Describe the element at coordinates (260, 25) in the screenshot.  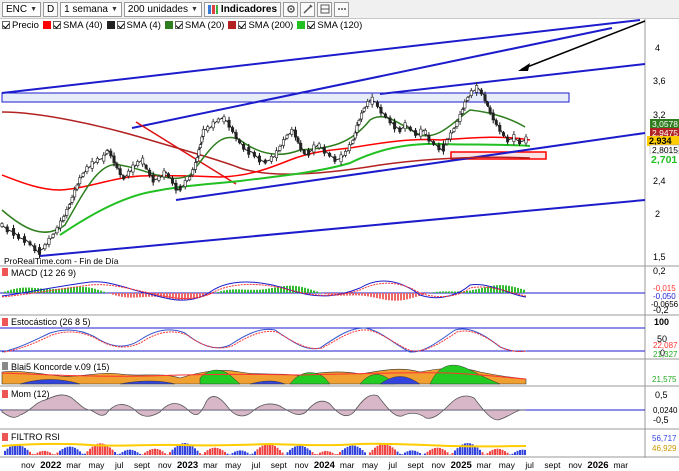
I see `legend-item-sma200: SMA (200)` at that location.